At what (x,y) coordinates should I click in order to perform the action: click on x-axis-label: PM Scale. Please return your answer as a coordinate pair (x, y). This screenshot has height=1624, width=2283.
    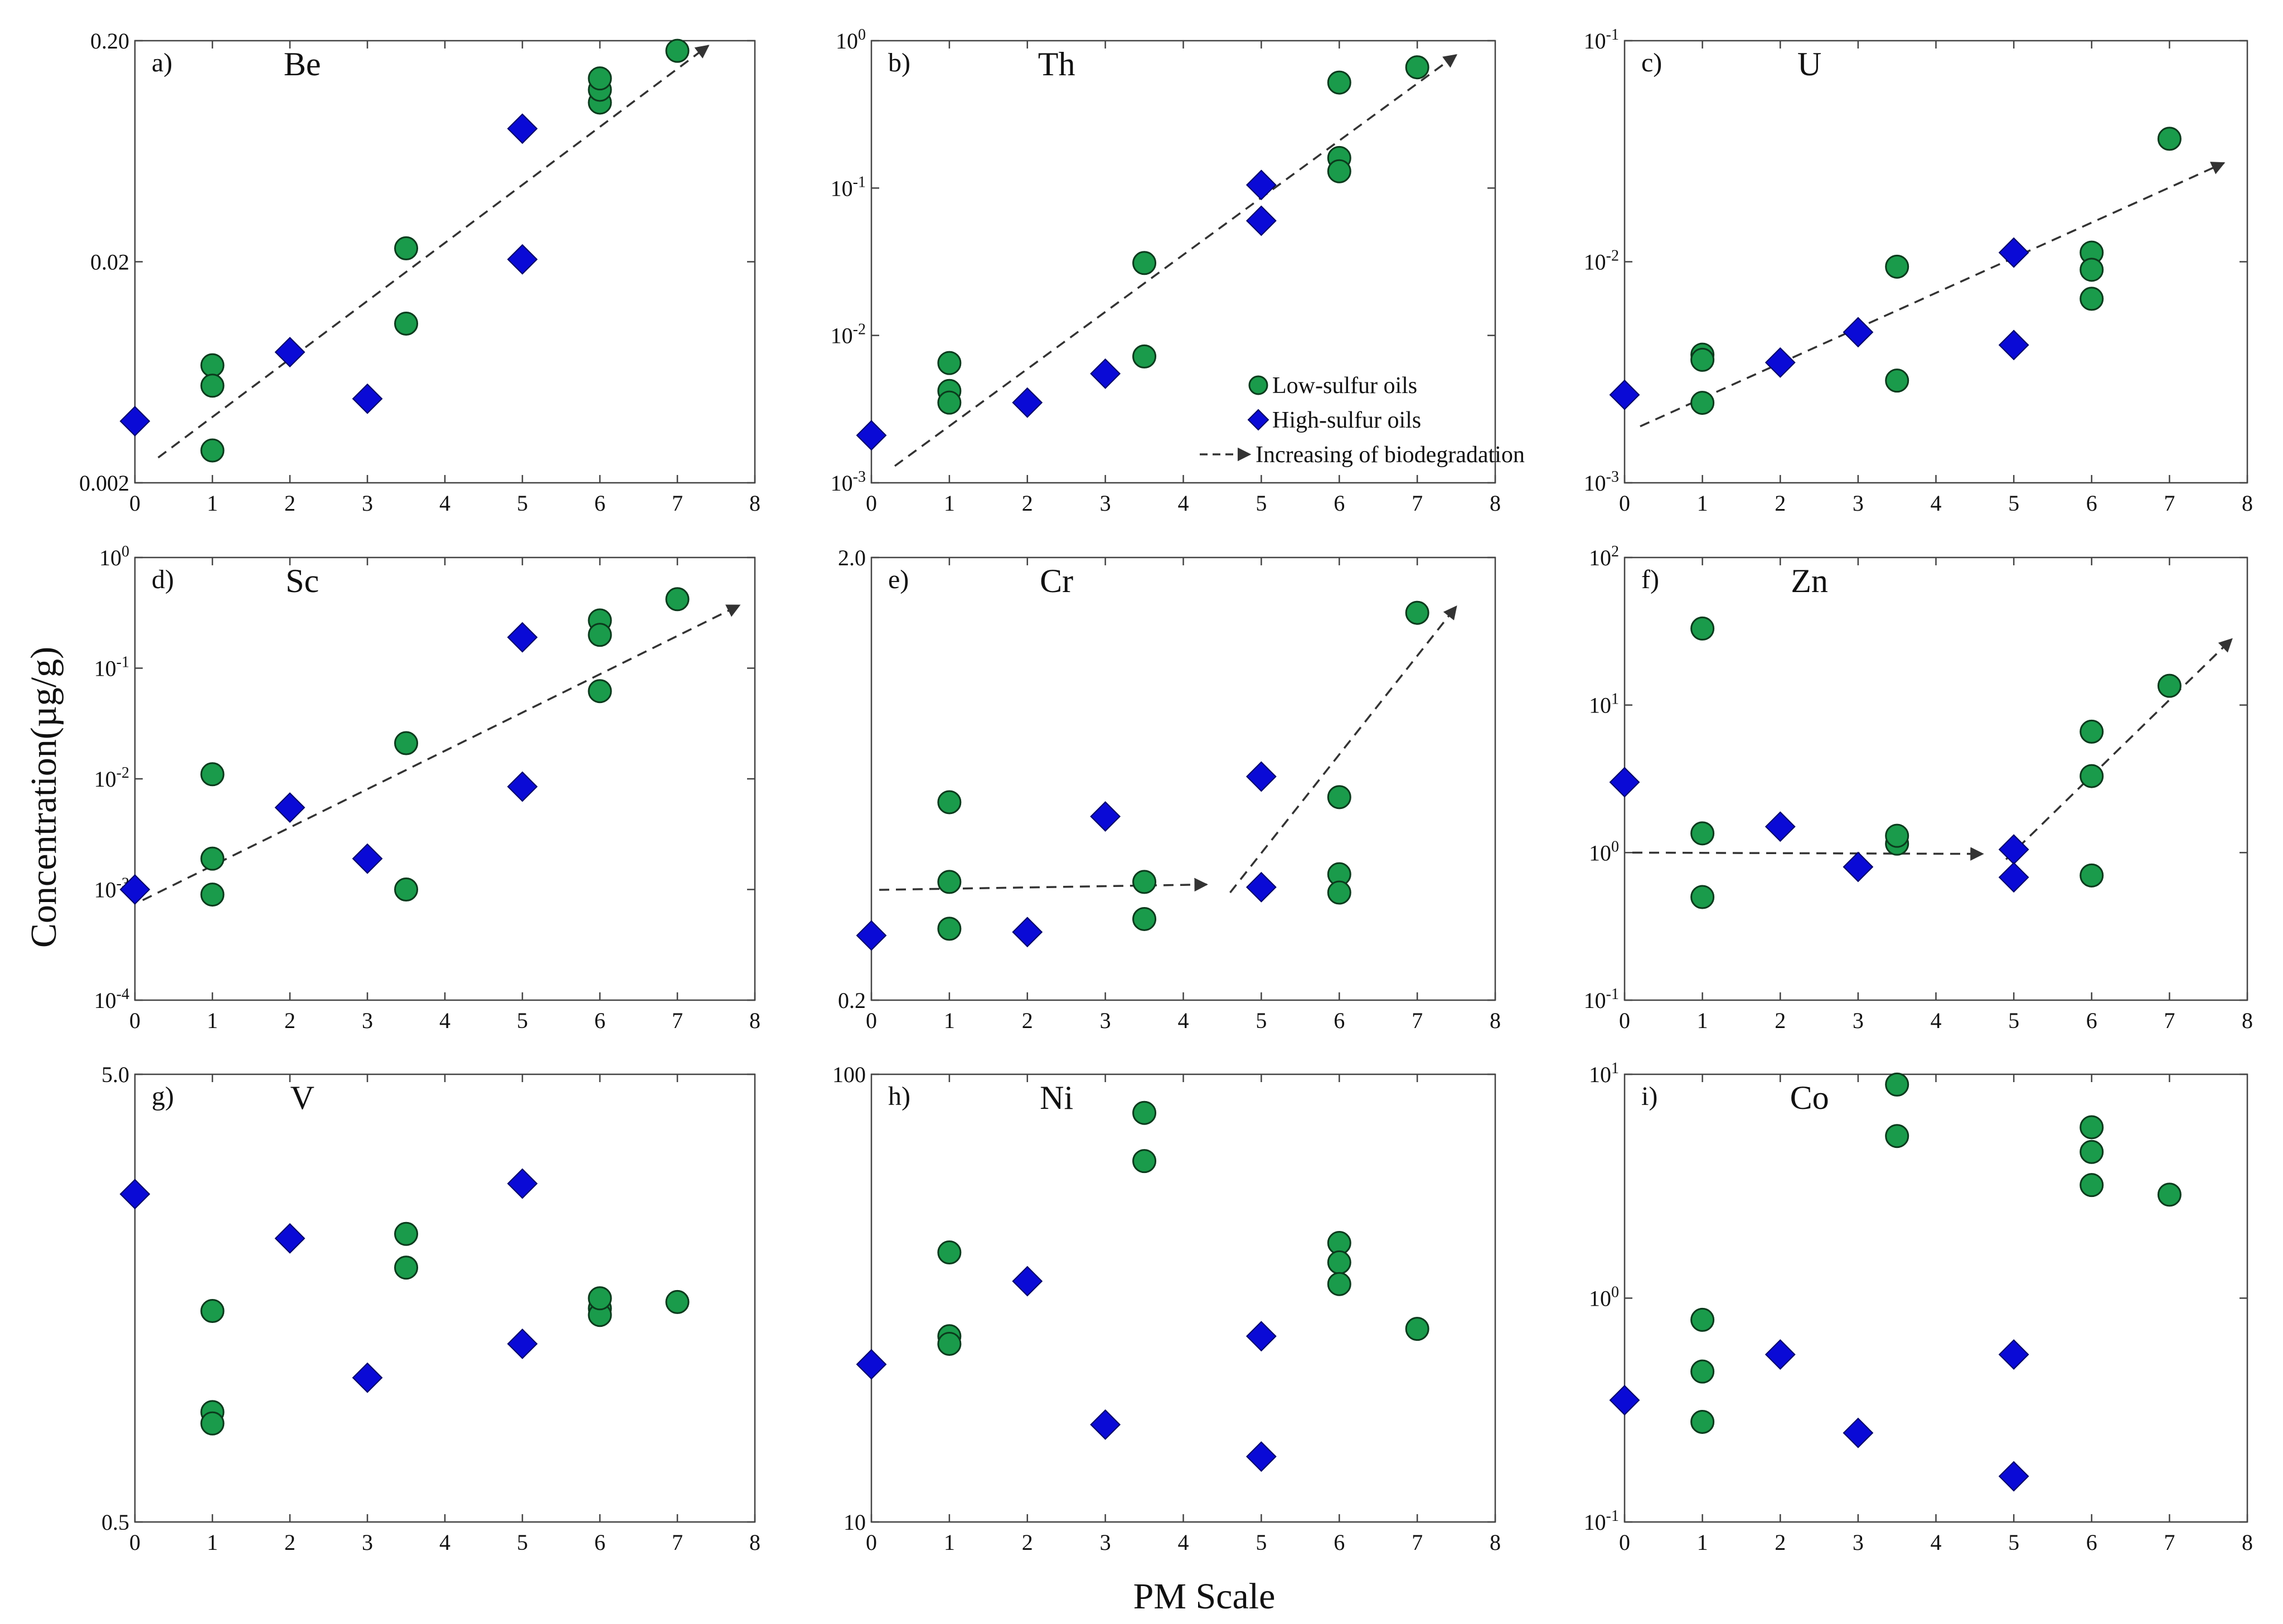
    Looking at the image, I should click on (1204, 1596).